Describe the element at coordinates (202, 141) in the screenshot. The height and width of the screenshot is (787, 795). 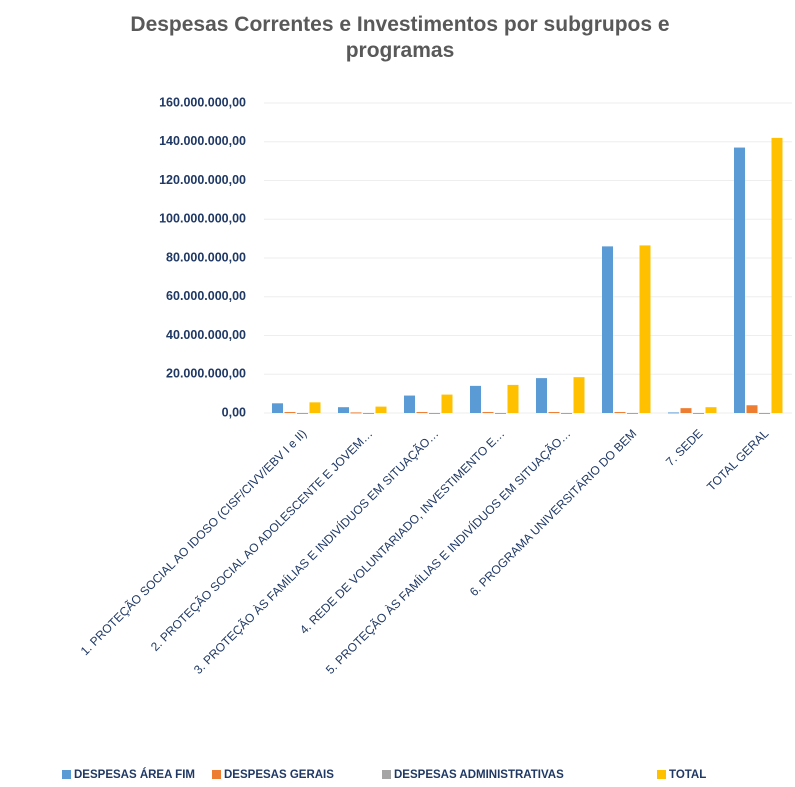
I see `y-tick-label: 140.000.000,00` at that location.